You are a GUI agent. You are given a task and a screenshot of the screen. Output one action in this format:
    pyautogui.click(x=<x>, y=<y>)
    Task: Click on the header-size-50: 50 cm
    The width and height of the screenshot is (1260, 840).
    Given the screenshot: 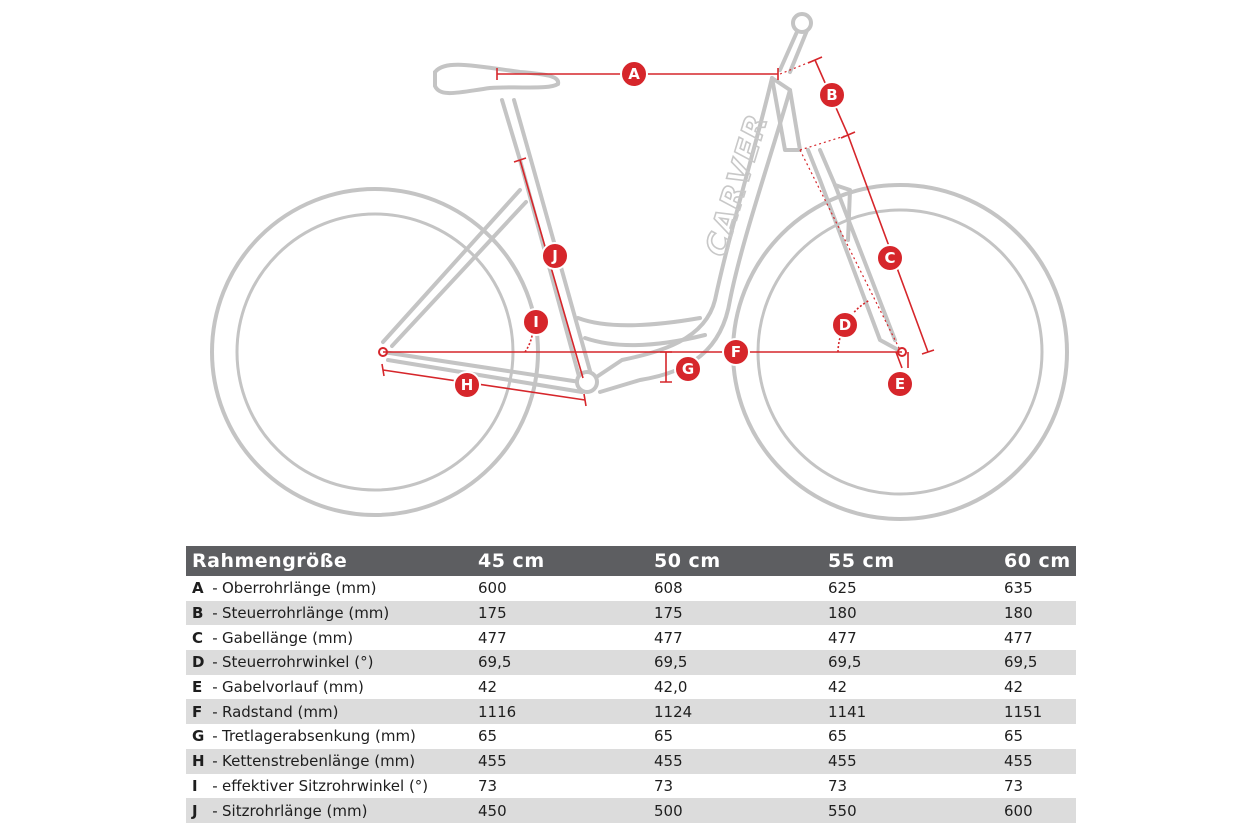 What is the action you would take?
    pyautogui.click(x=735, y=561)
    